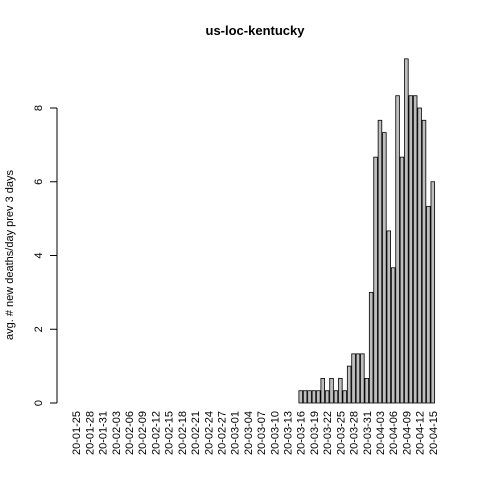 This screenshot has height=480, width=480. Describe the element at coordinates (256, 30) in the screenshot. I see `chart-title: us-loc-kentucky` at that location.